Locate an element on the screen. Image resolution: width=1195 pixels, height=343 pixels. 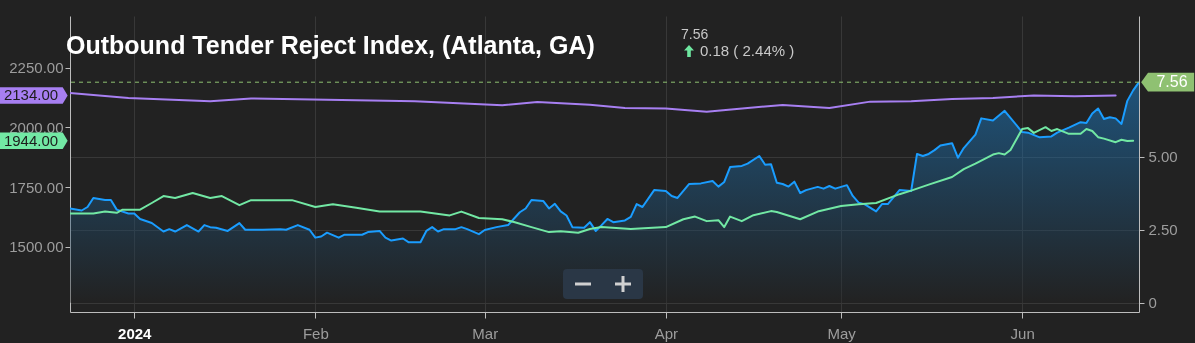
annotation: 7.56 is located at coordinates (695, 34).